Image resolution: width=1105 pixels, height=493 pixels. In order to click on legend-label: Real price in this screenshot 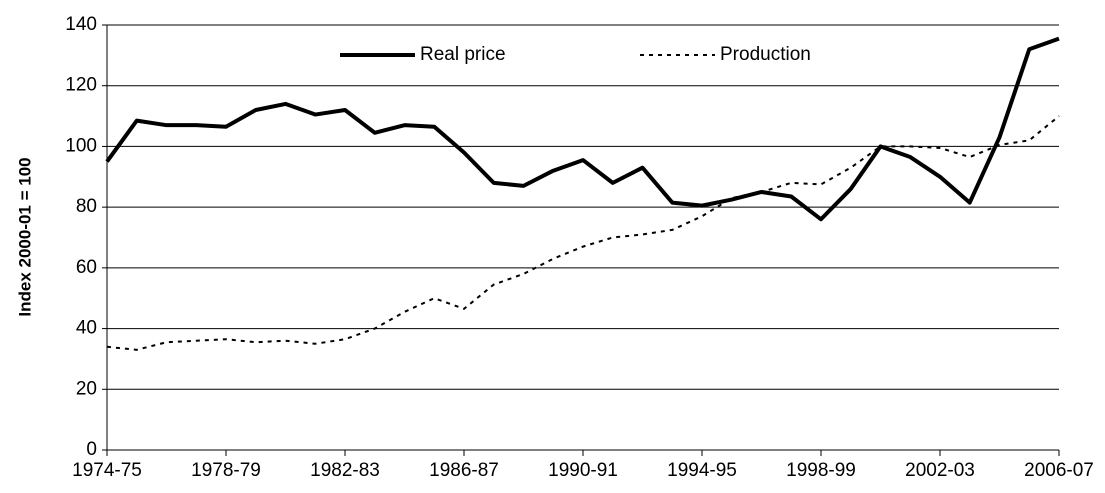, I will do `click(463, 54)`.